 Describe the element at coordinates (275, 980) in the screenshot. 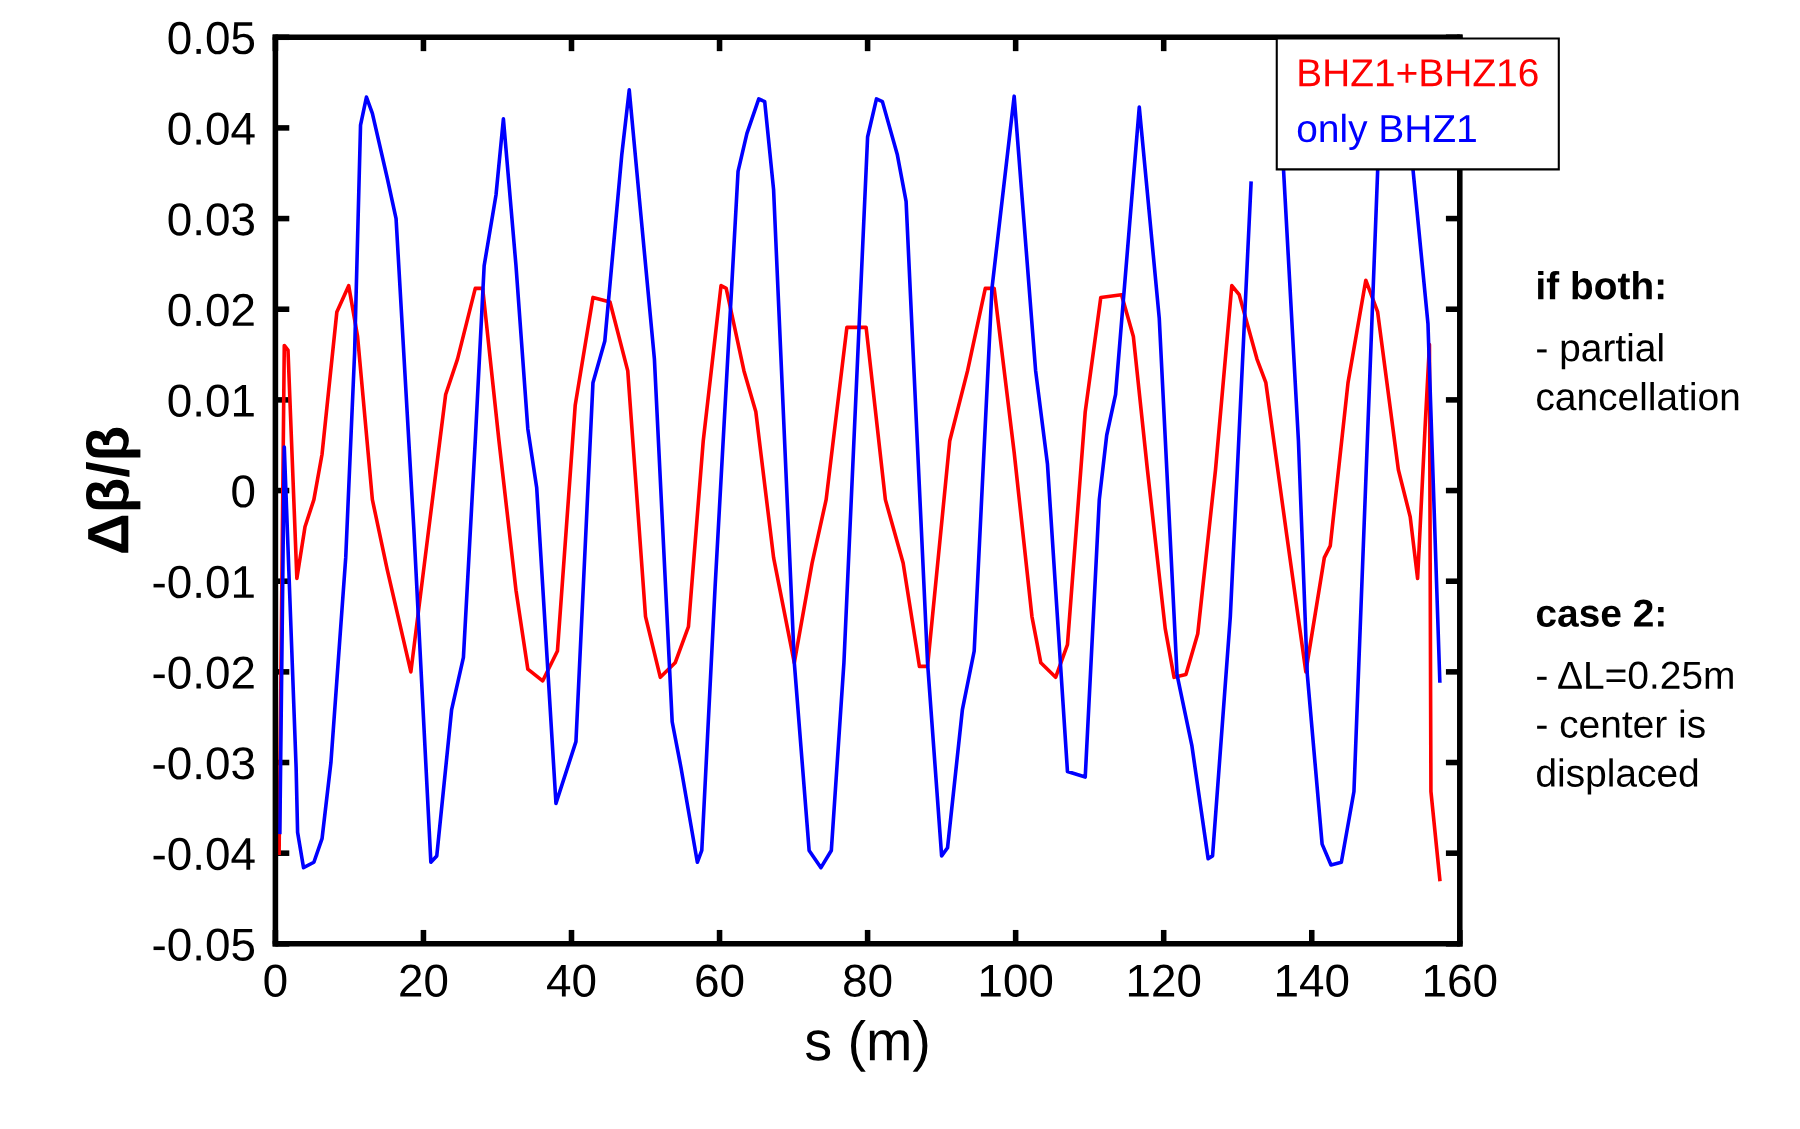

I see `x-tick-label: 0` at that location.